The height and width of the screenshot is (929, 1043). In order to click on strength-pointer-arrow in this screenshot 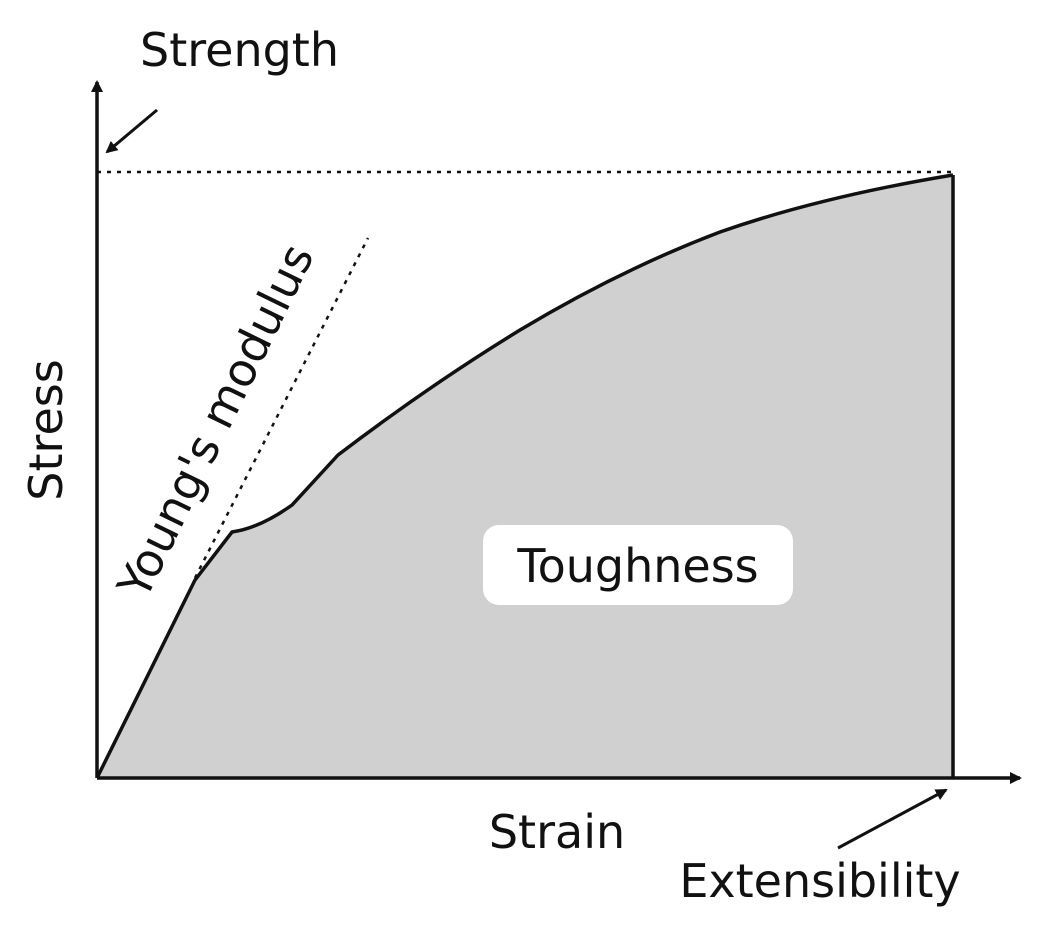, I will do `click(131, 131)`.